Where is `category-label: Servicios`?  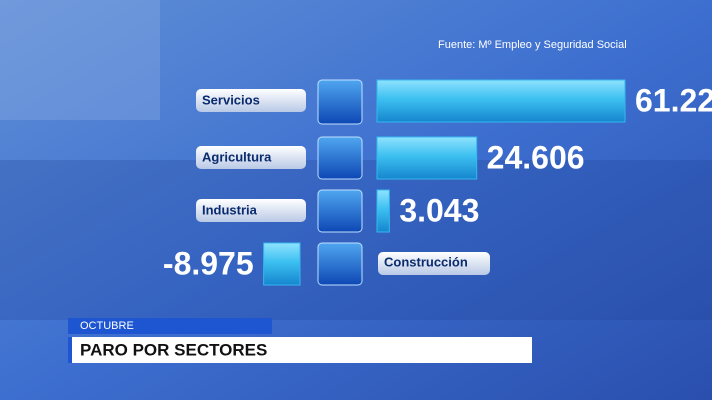 category-label: Servicios is located at coordinates (231, 99).